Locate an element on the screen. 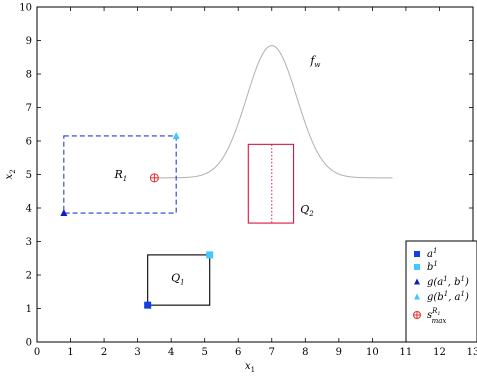  curve-label: fw is located at coordinates (314, 61).